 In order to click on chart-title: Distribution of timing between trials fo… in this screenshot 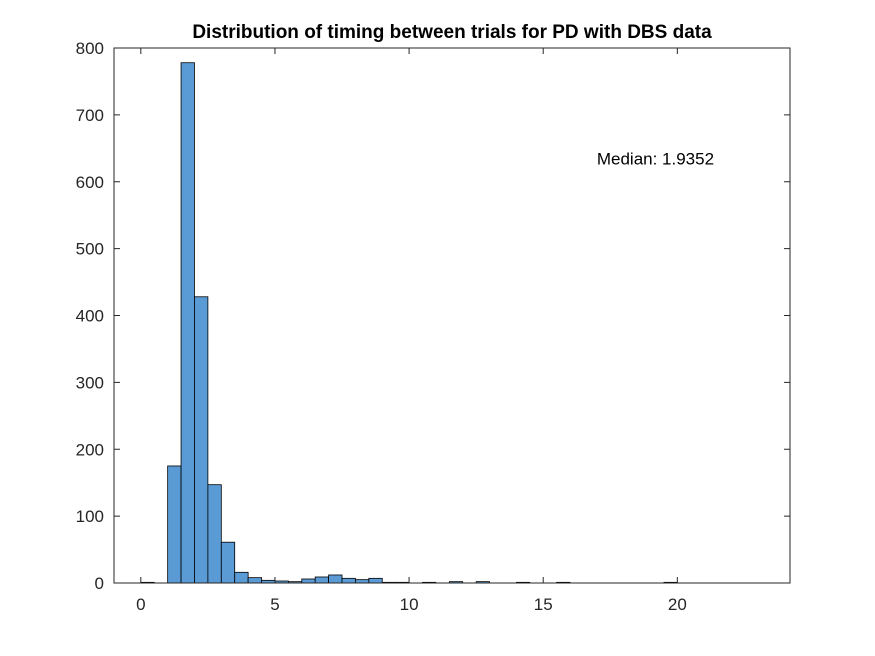, I will do `click(452, 32)`.